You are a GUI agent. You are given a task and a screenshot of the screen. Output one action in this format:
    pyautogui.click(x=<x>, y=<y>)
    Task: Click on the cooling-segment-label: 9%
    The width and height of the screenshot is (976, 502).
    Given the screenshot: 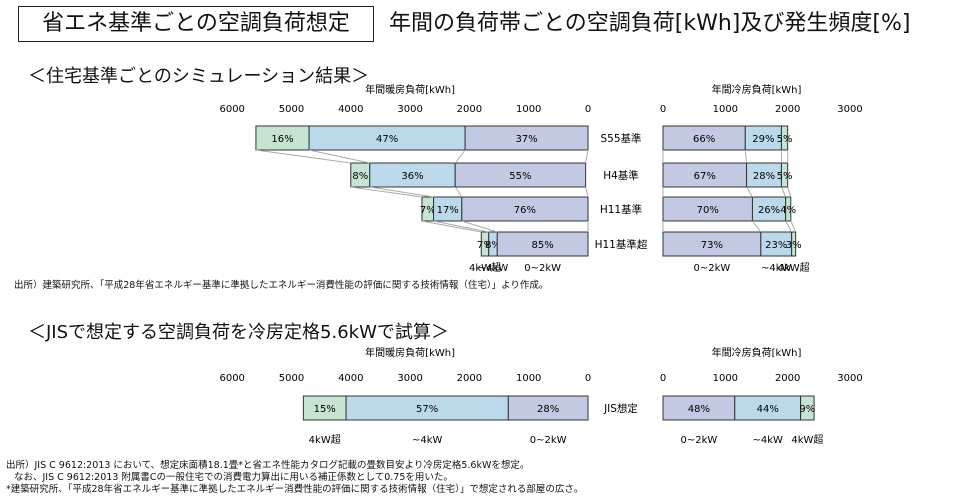 What is the action you would take?
    pyautogui.click(x=807, y=409)
    